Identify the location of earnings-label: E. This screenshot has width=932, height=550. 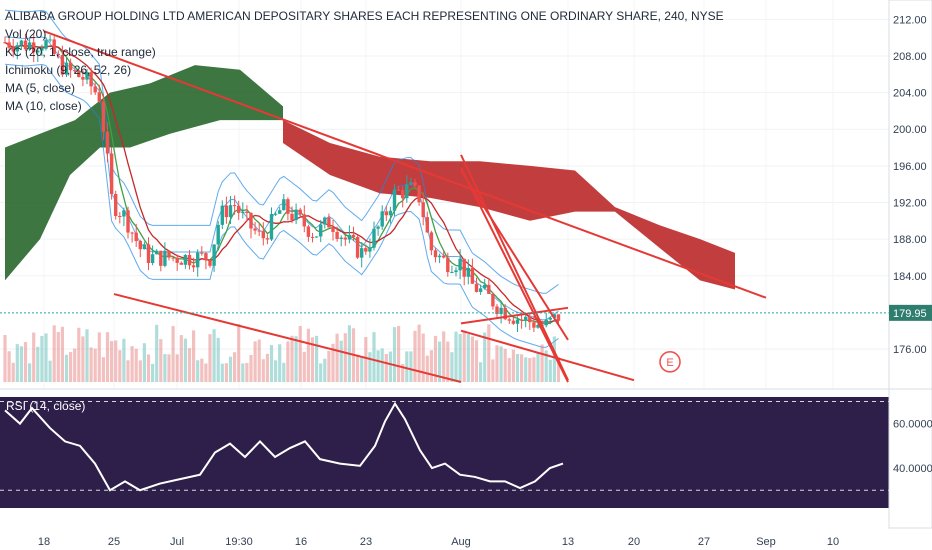
(669, 363).